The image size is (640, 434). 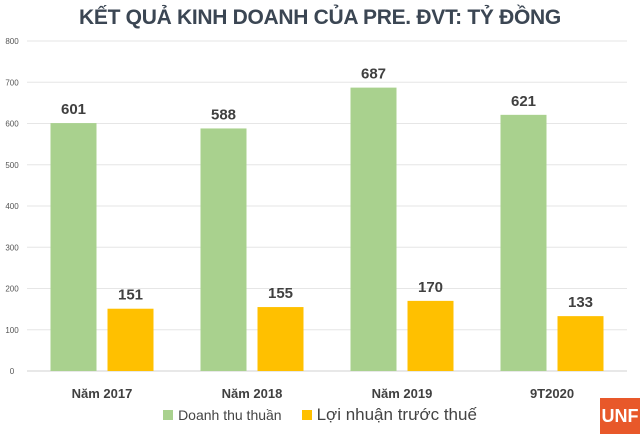 What do you see at coordinates (552, 393) in the screenshot?
I see `x-tick-label: 9T2020` at bounding box center [552, 393].